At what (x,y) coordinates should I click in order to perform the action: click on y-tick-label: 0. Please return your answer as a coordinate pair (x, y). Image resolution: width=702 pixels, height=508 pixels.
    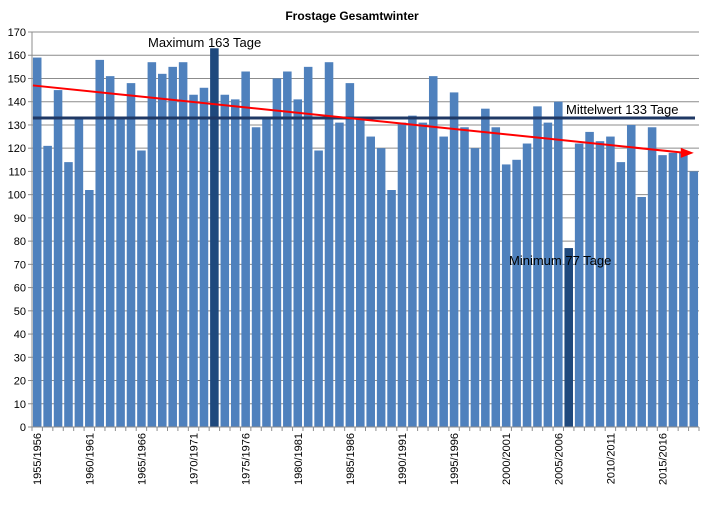
    Looking at the image, I should click on (23, 428).